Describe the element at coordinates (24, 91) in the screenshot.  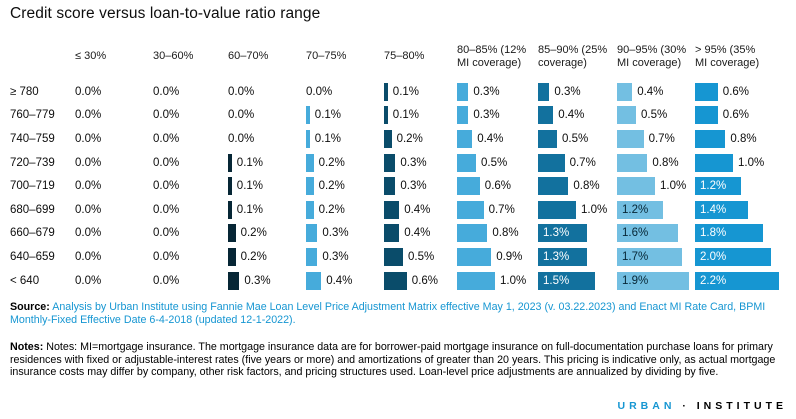
I see `row-label: ≥ 780` at that location.